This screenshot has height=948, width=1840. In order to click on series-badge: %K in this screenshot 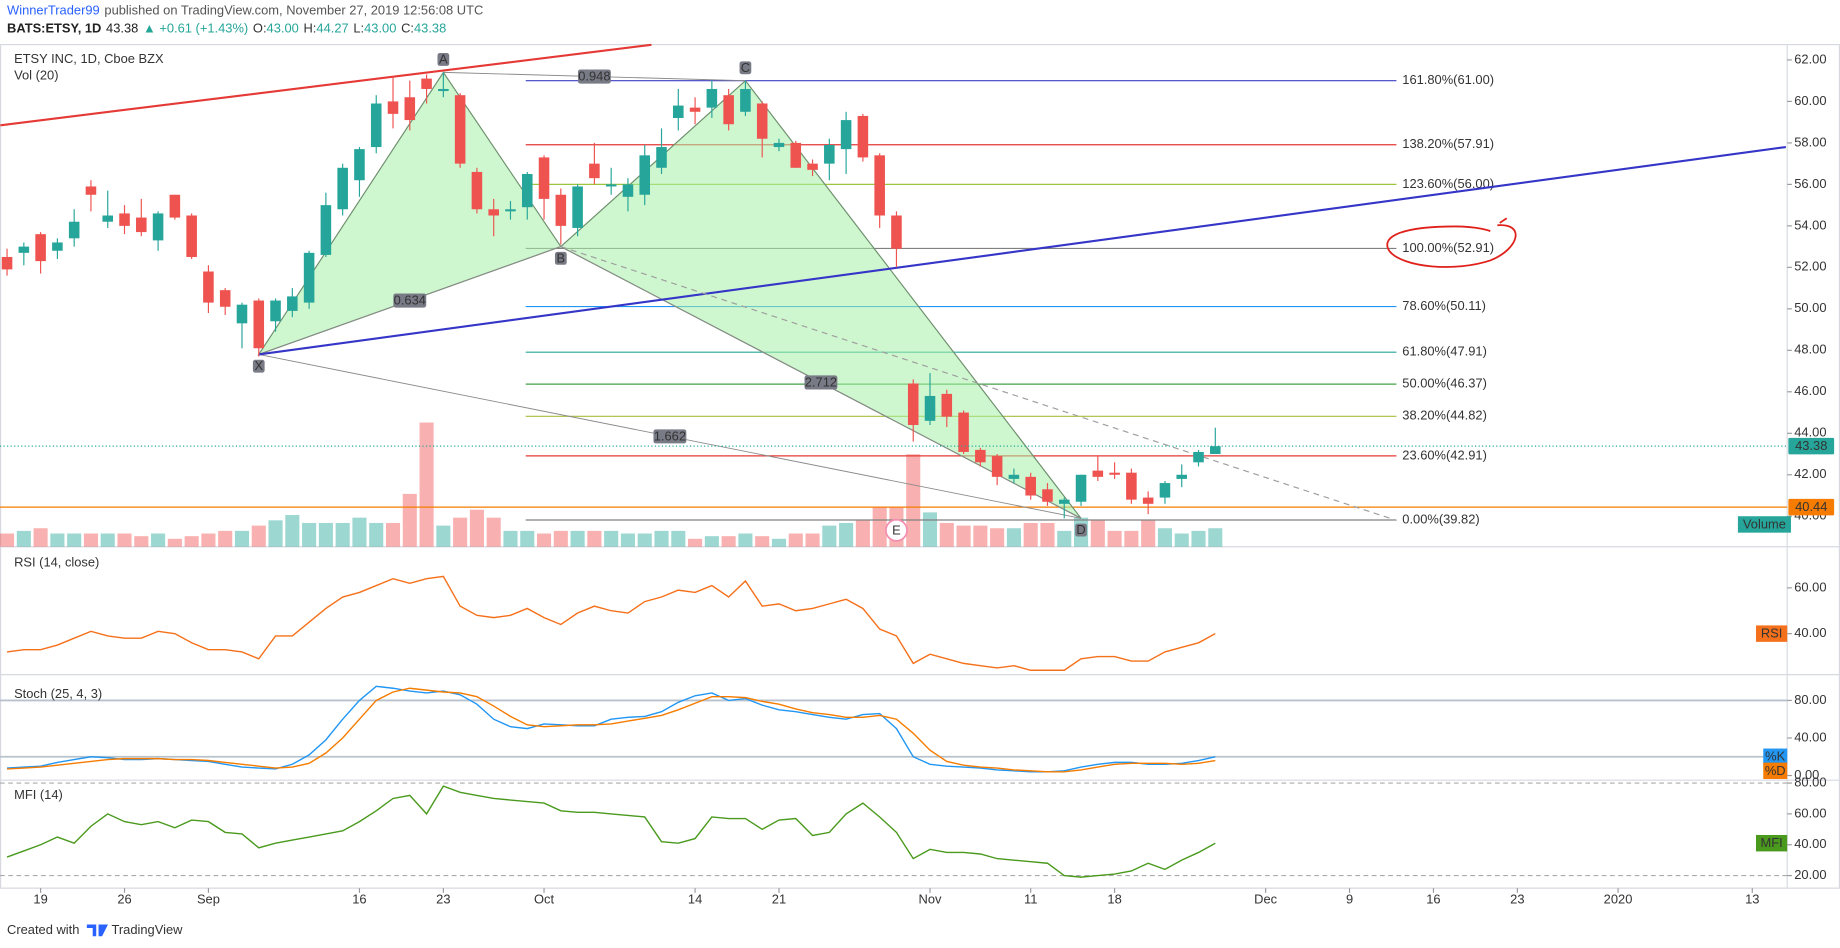, I will do `click(1775, 756)`.